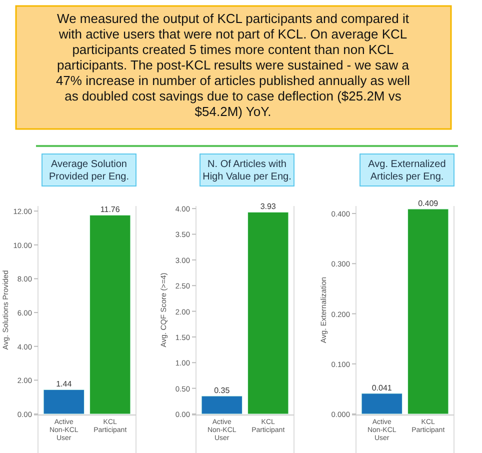 Image resolution: width=482 pixels, height=453 pixels. I want to click on data-label: 1.44, so click(64, 384).